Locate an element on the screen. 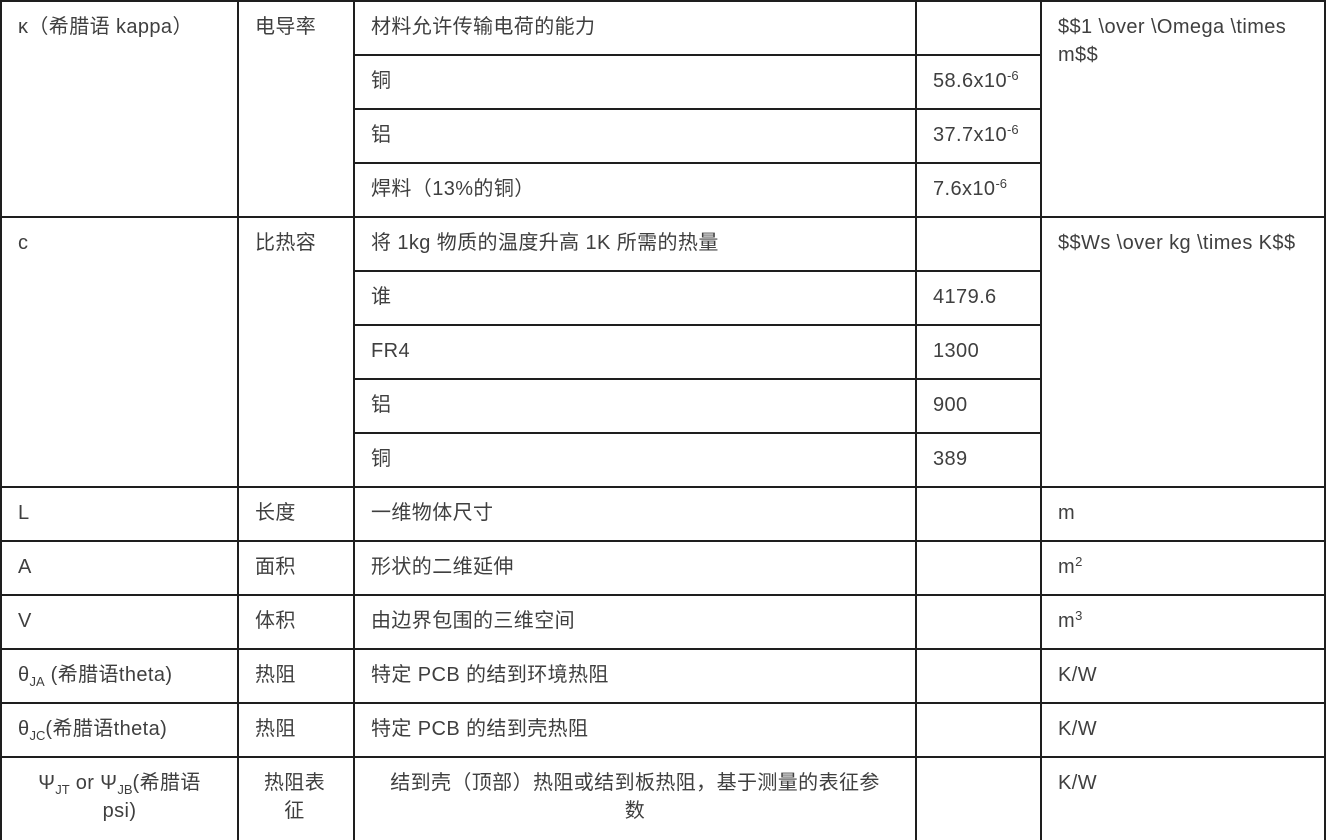 Image resolution: width=1326 pixels, height=840 pixels. symbol-L: L is located at coordinates (119, 514).